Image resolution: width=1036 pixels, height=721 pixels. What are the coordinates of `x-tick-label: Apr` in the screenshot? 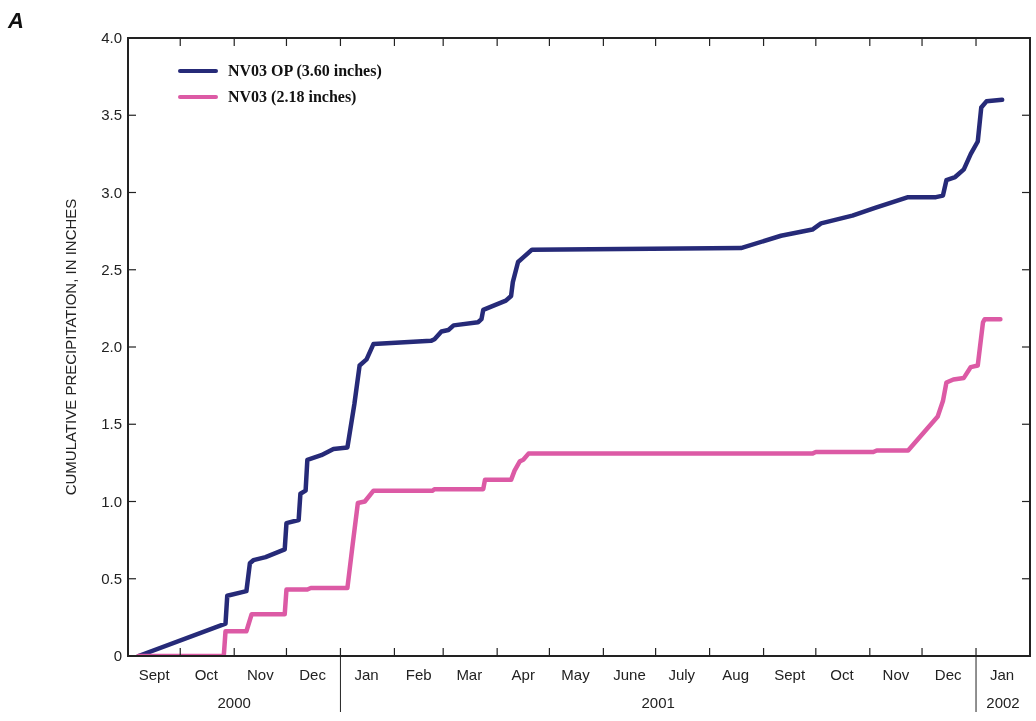 It's located at (523, 674).